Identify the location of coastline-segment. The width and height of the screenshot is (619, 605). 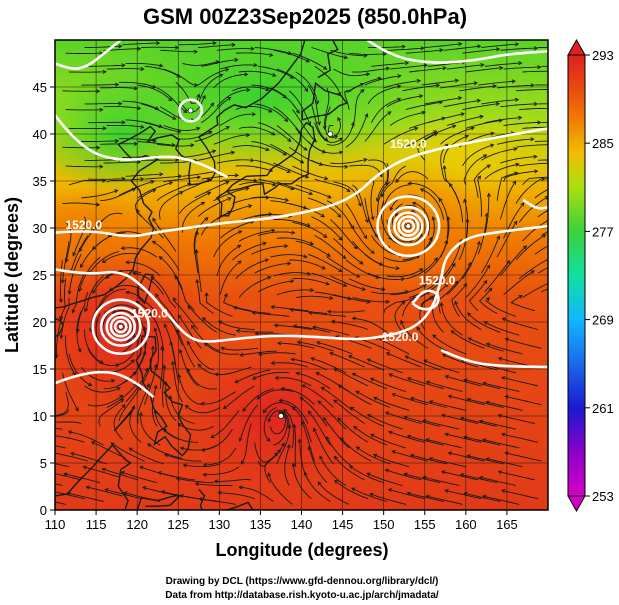
(202, 499).